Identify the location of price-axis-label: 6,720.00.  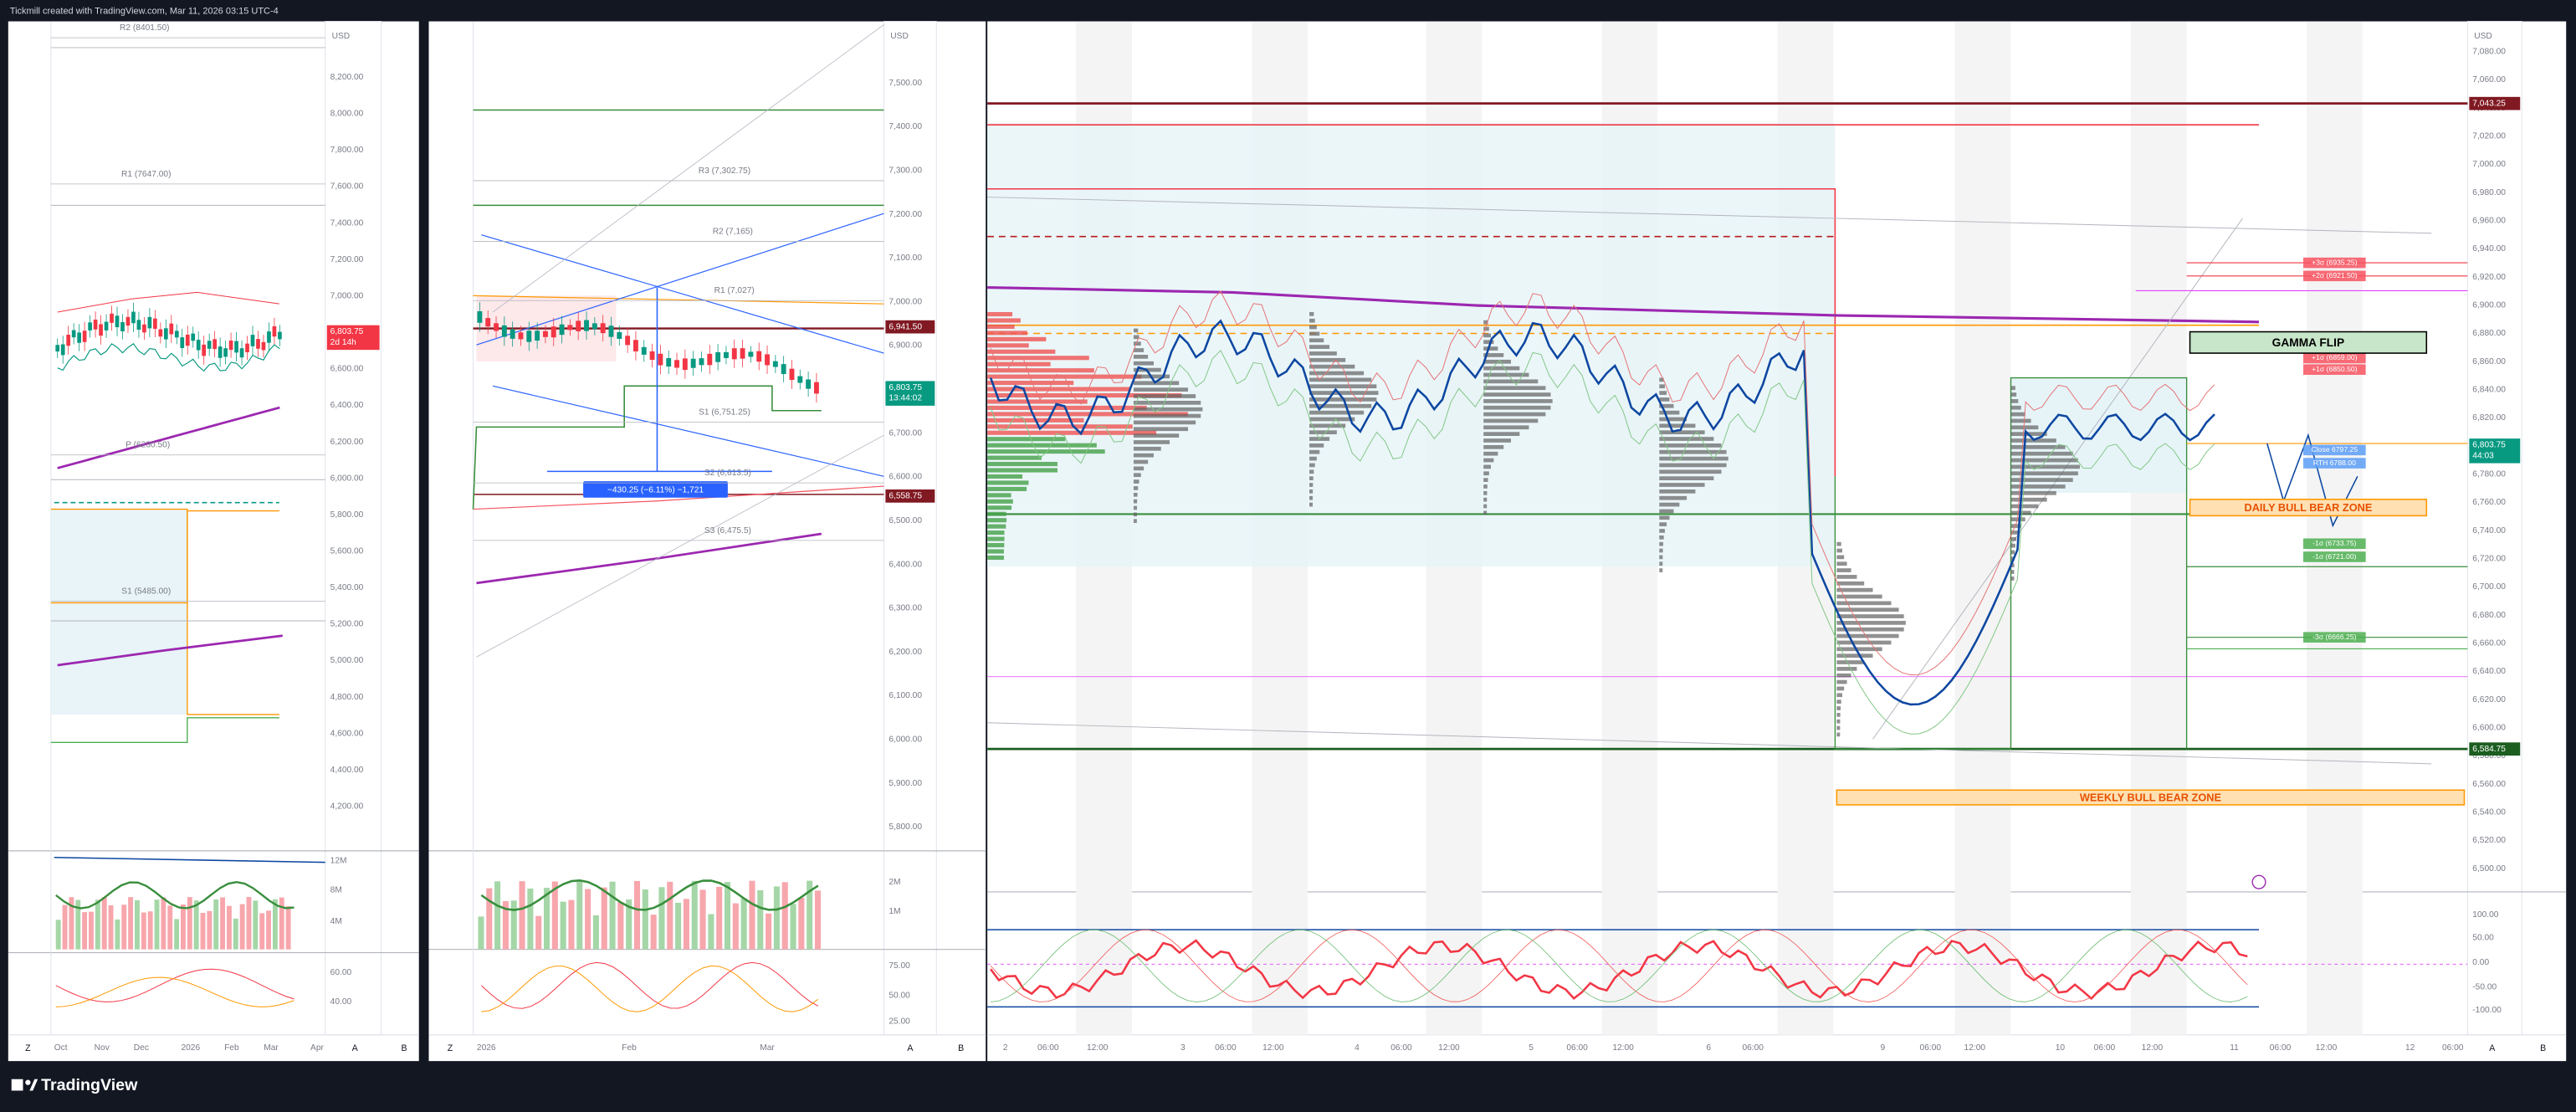
(2489, 559).